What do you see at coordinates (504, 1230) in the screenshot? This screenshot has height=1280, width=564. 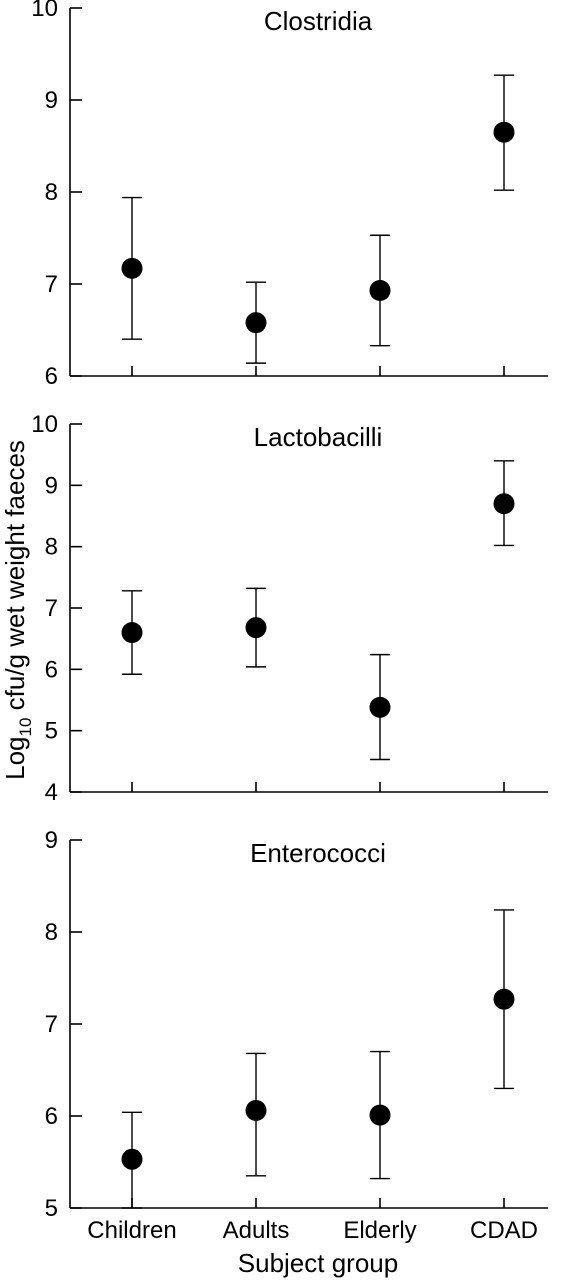 I see `x-tick-label: CDAD` at bounding box center [504, 1230].